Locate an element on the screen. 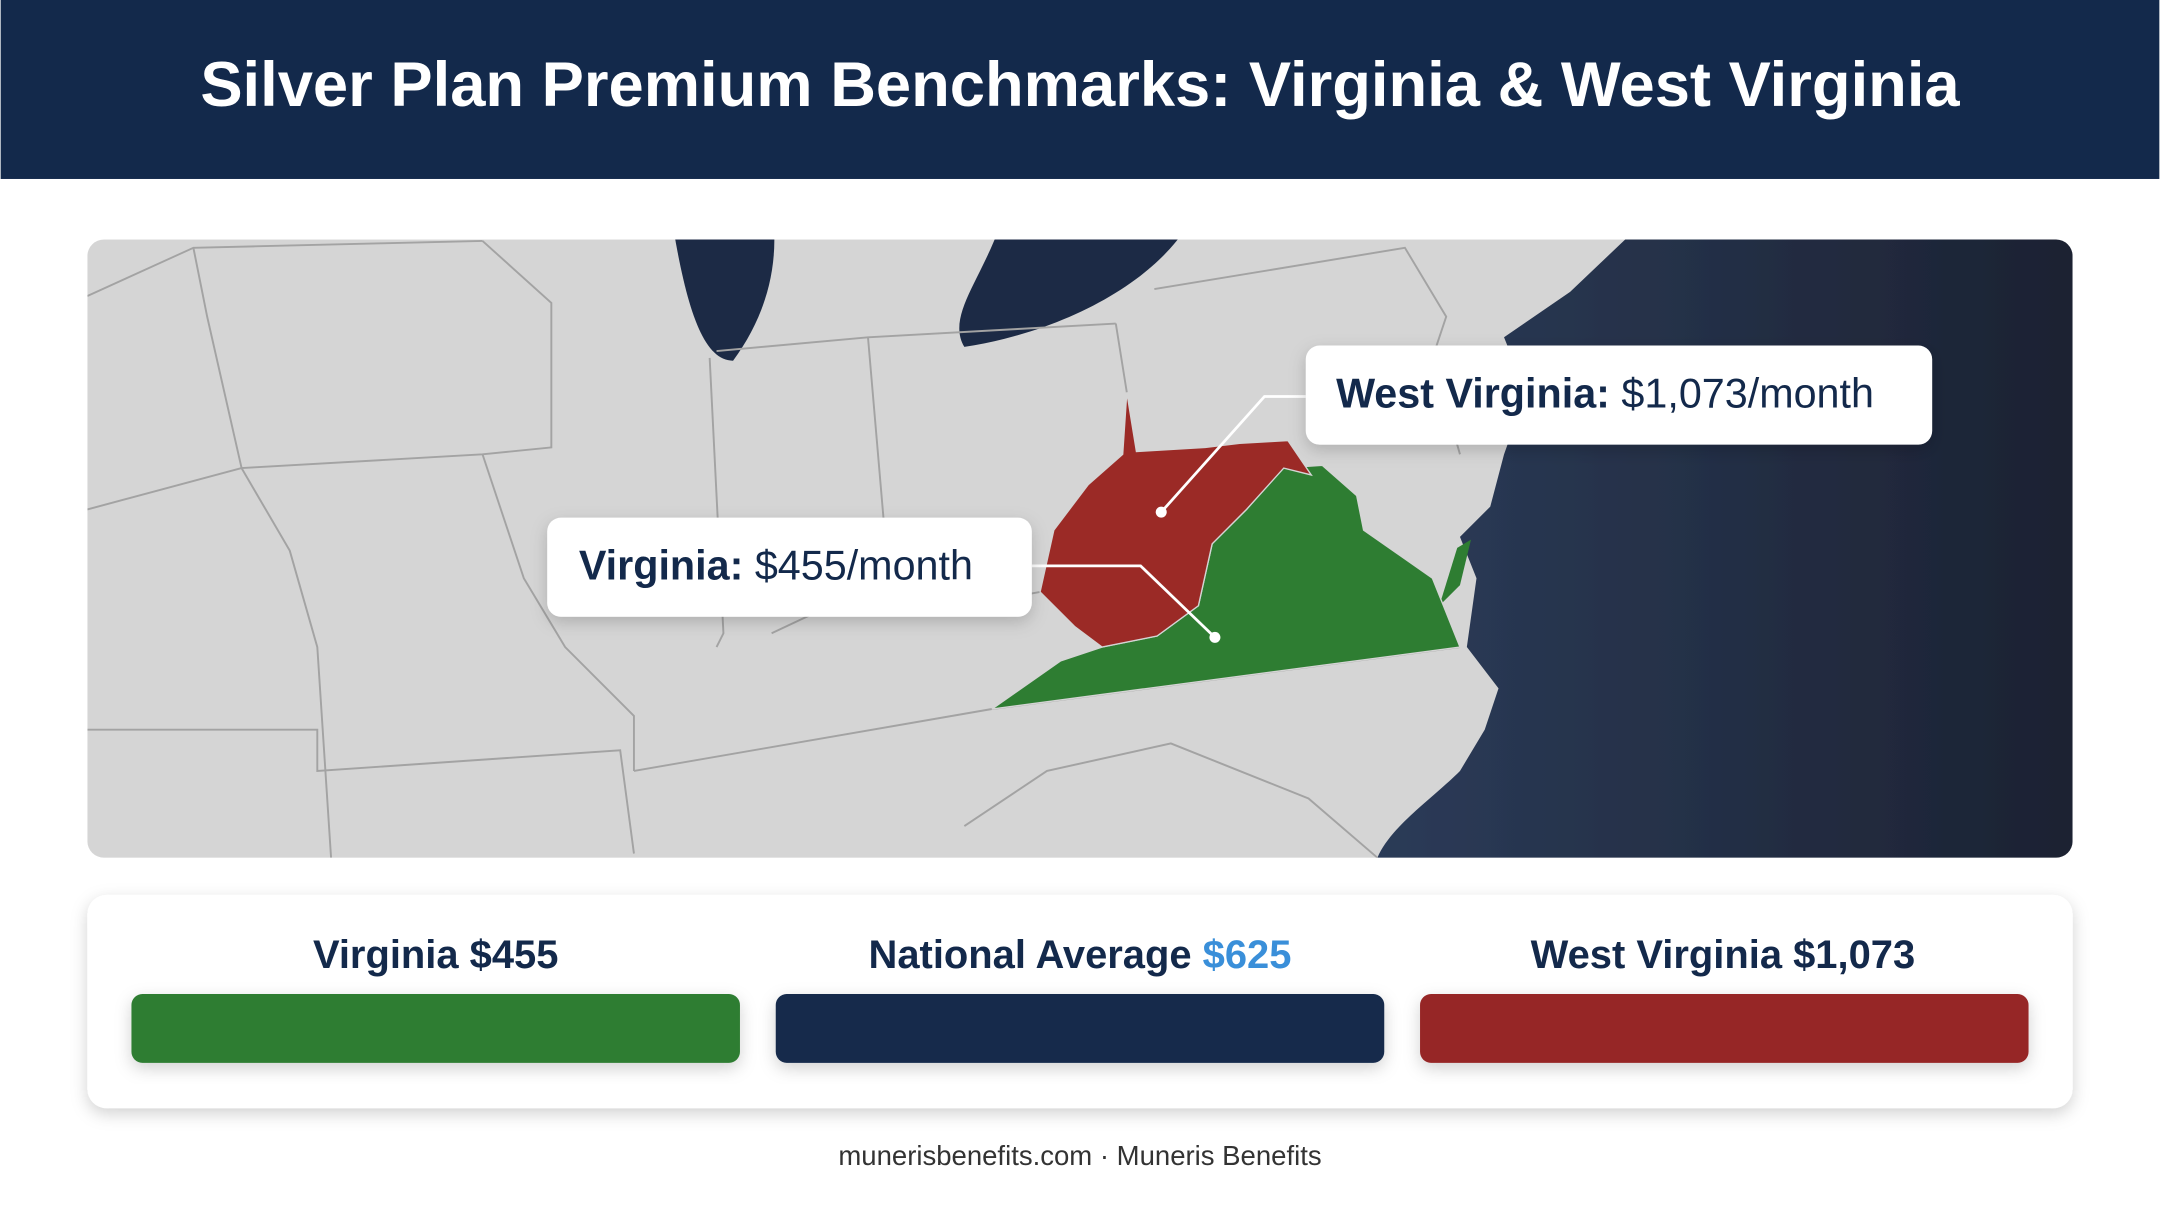 Image resolution: width=2160 pixels, height=1206 pixels. legend-value: $455 is located at coordinates (514, 954).